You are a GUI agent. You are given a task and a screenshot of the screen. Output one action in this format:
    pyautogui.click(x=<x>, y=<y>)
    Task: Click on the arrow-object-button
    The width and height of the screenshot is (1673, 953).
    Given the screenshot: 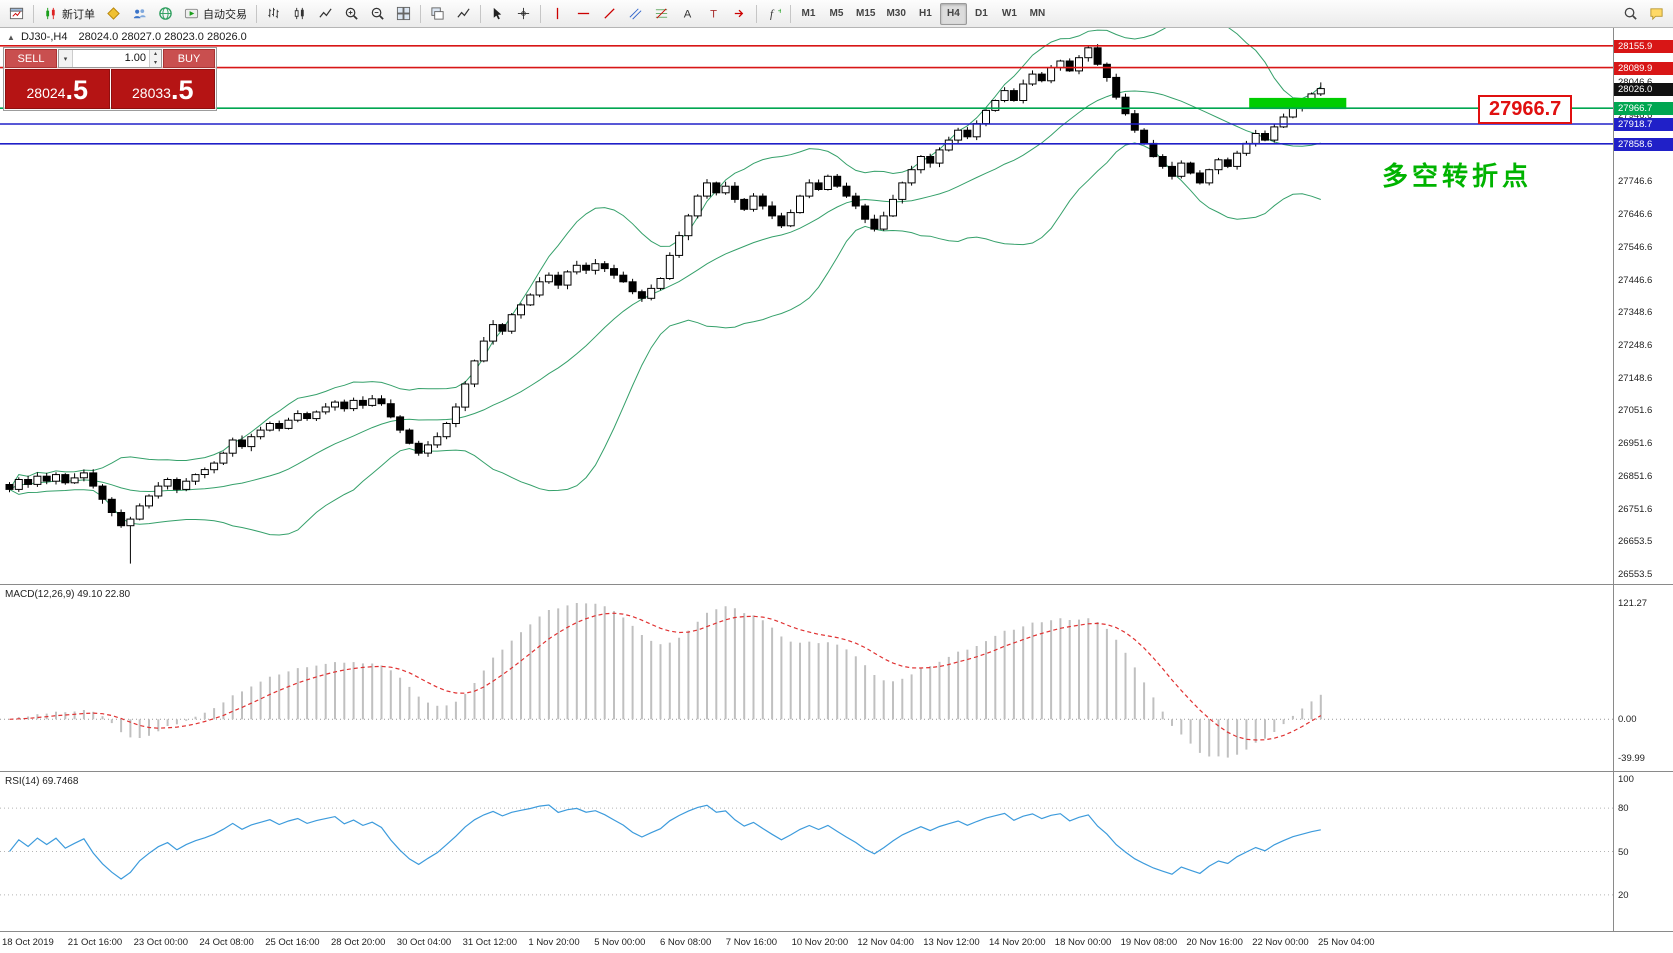 What is the action you would take?
    pyautogui.click(x=739, y=14)
    